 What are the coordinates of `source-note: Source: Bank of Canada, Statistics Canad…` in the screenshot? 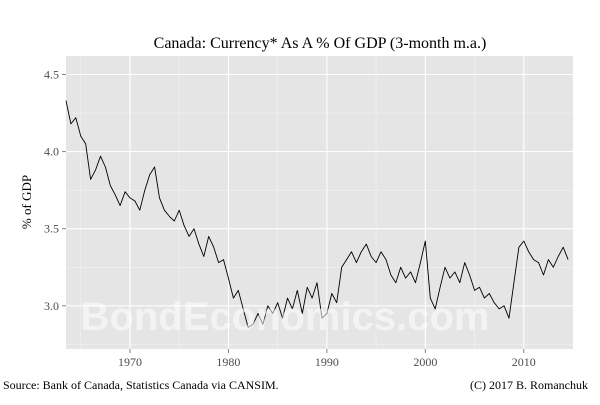 It's located at (141, 385).